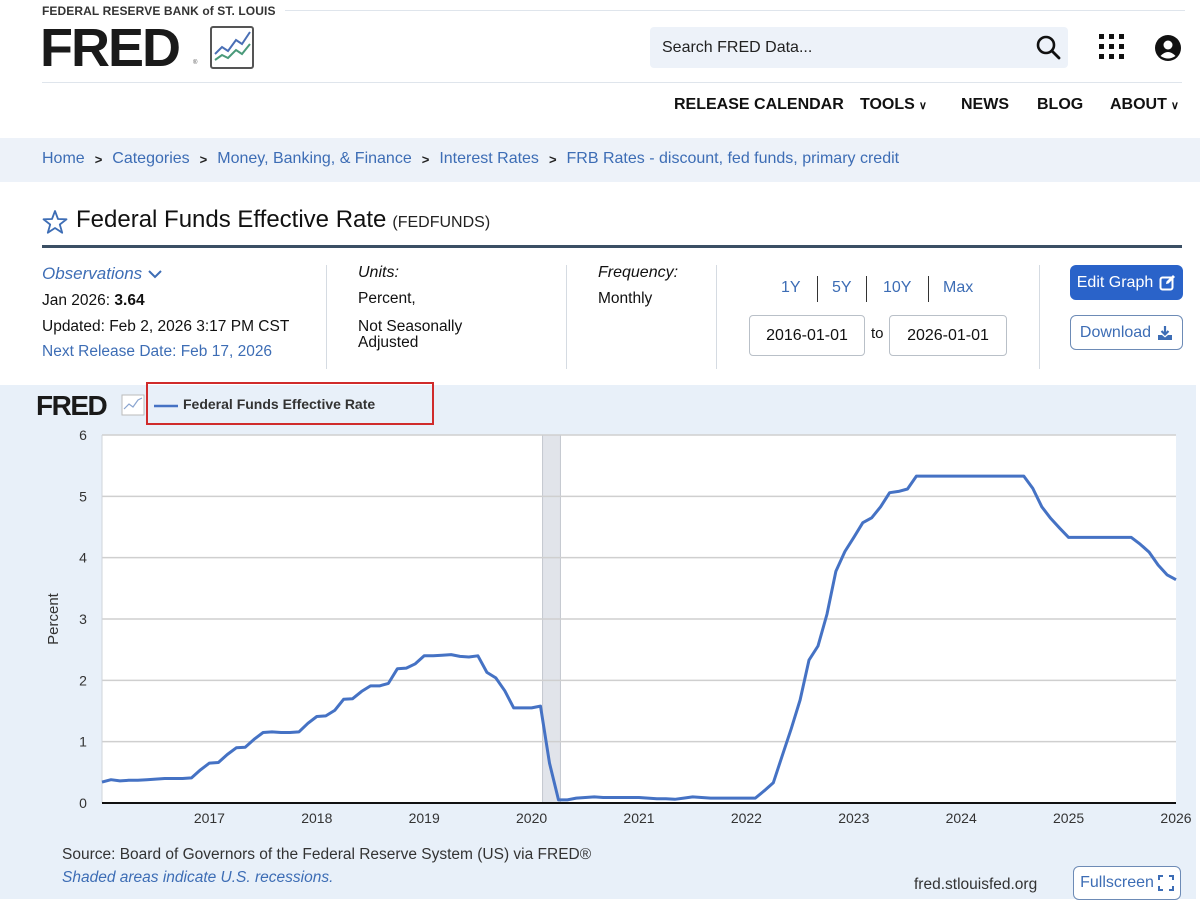 The height and width of the screenshot is (900, 1200). Describe the element at coordinates (853, 818) in the screenshot. I see `x-tick-label: 2023` at that location.